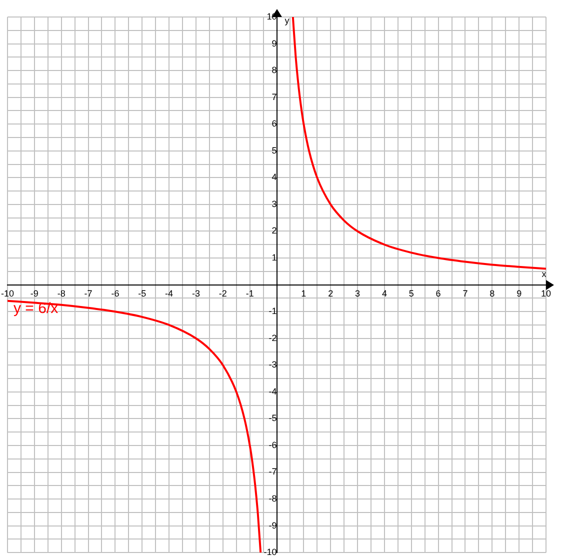  I want to click on x-tick-label: 5, so click(411, 293).